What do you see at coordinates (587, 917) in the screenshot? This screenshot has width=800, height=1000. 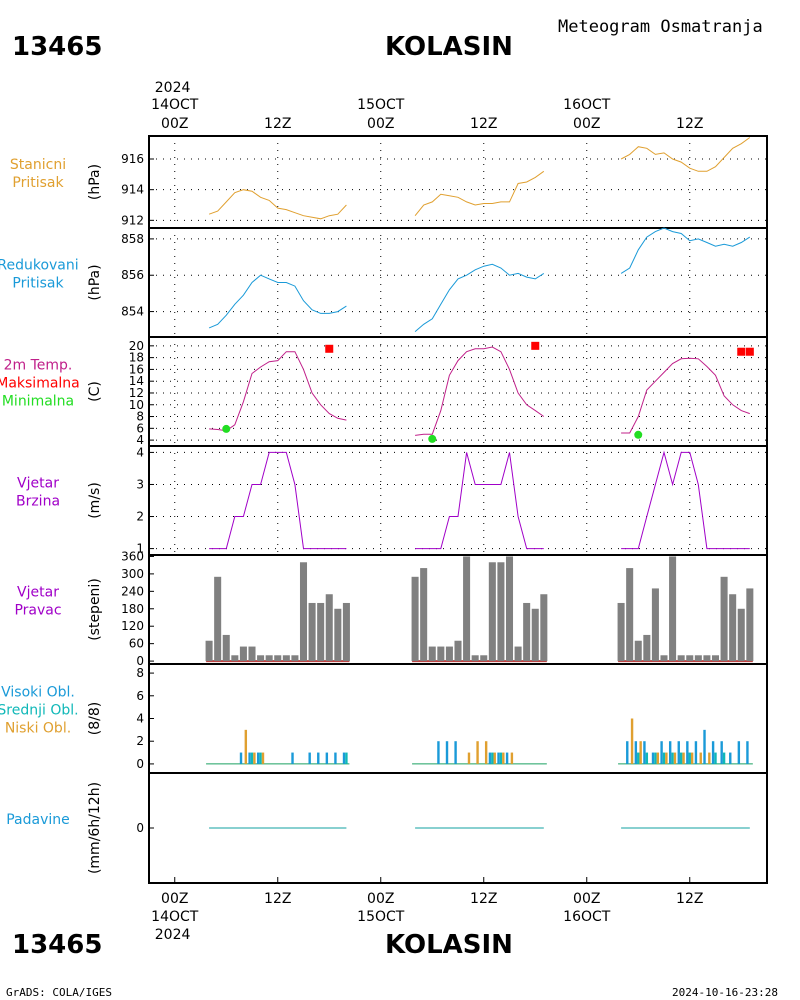 I see `bottom-date-label: 16OCT` at bounding box center [587, 917].